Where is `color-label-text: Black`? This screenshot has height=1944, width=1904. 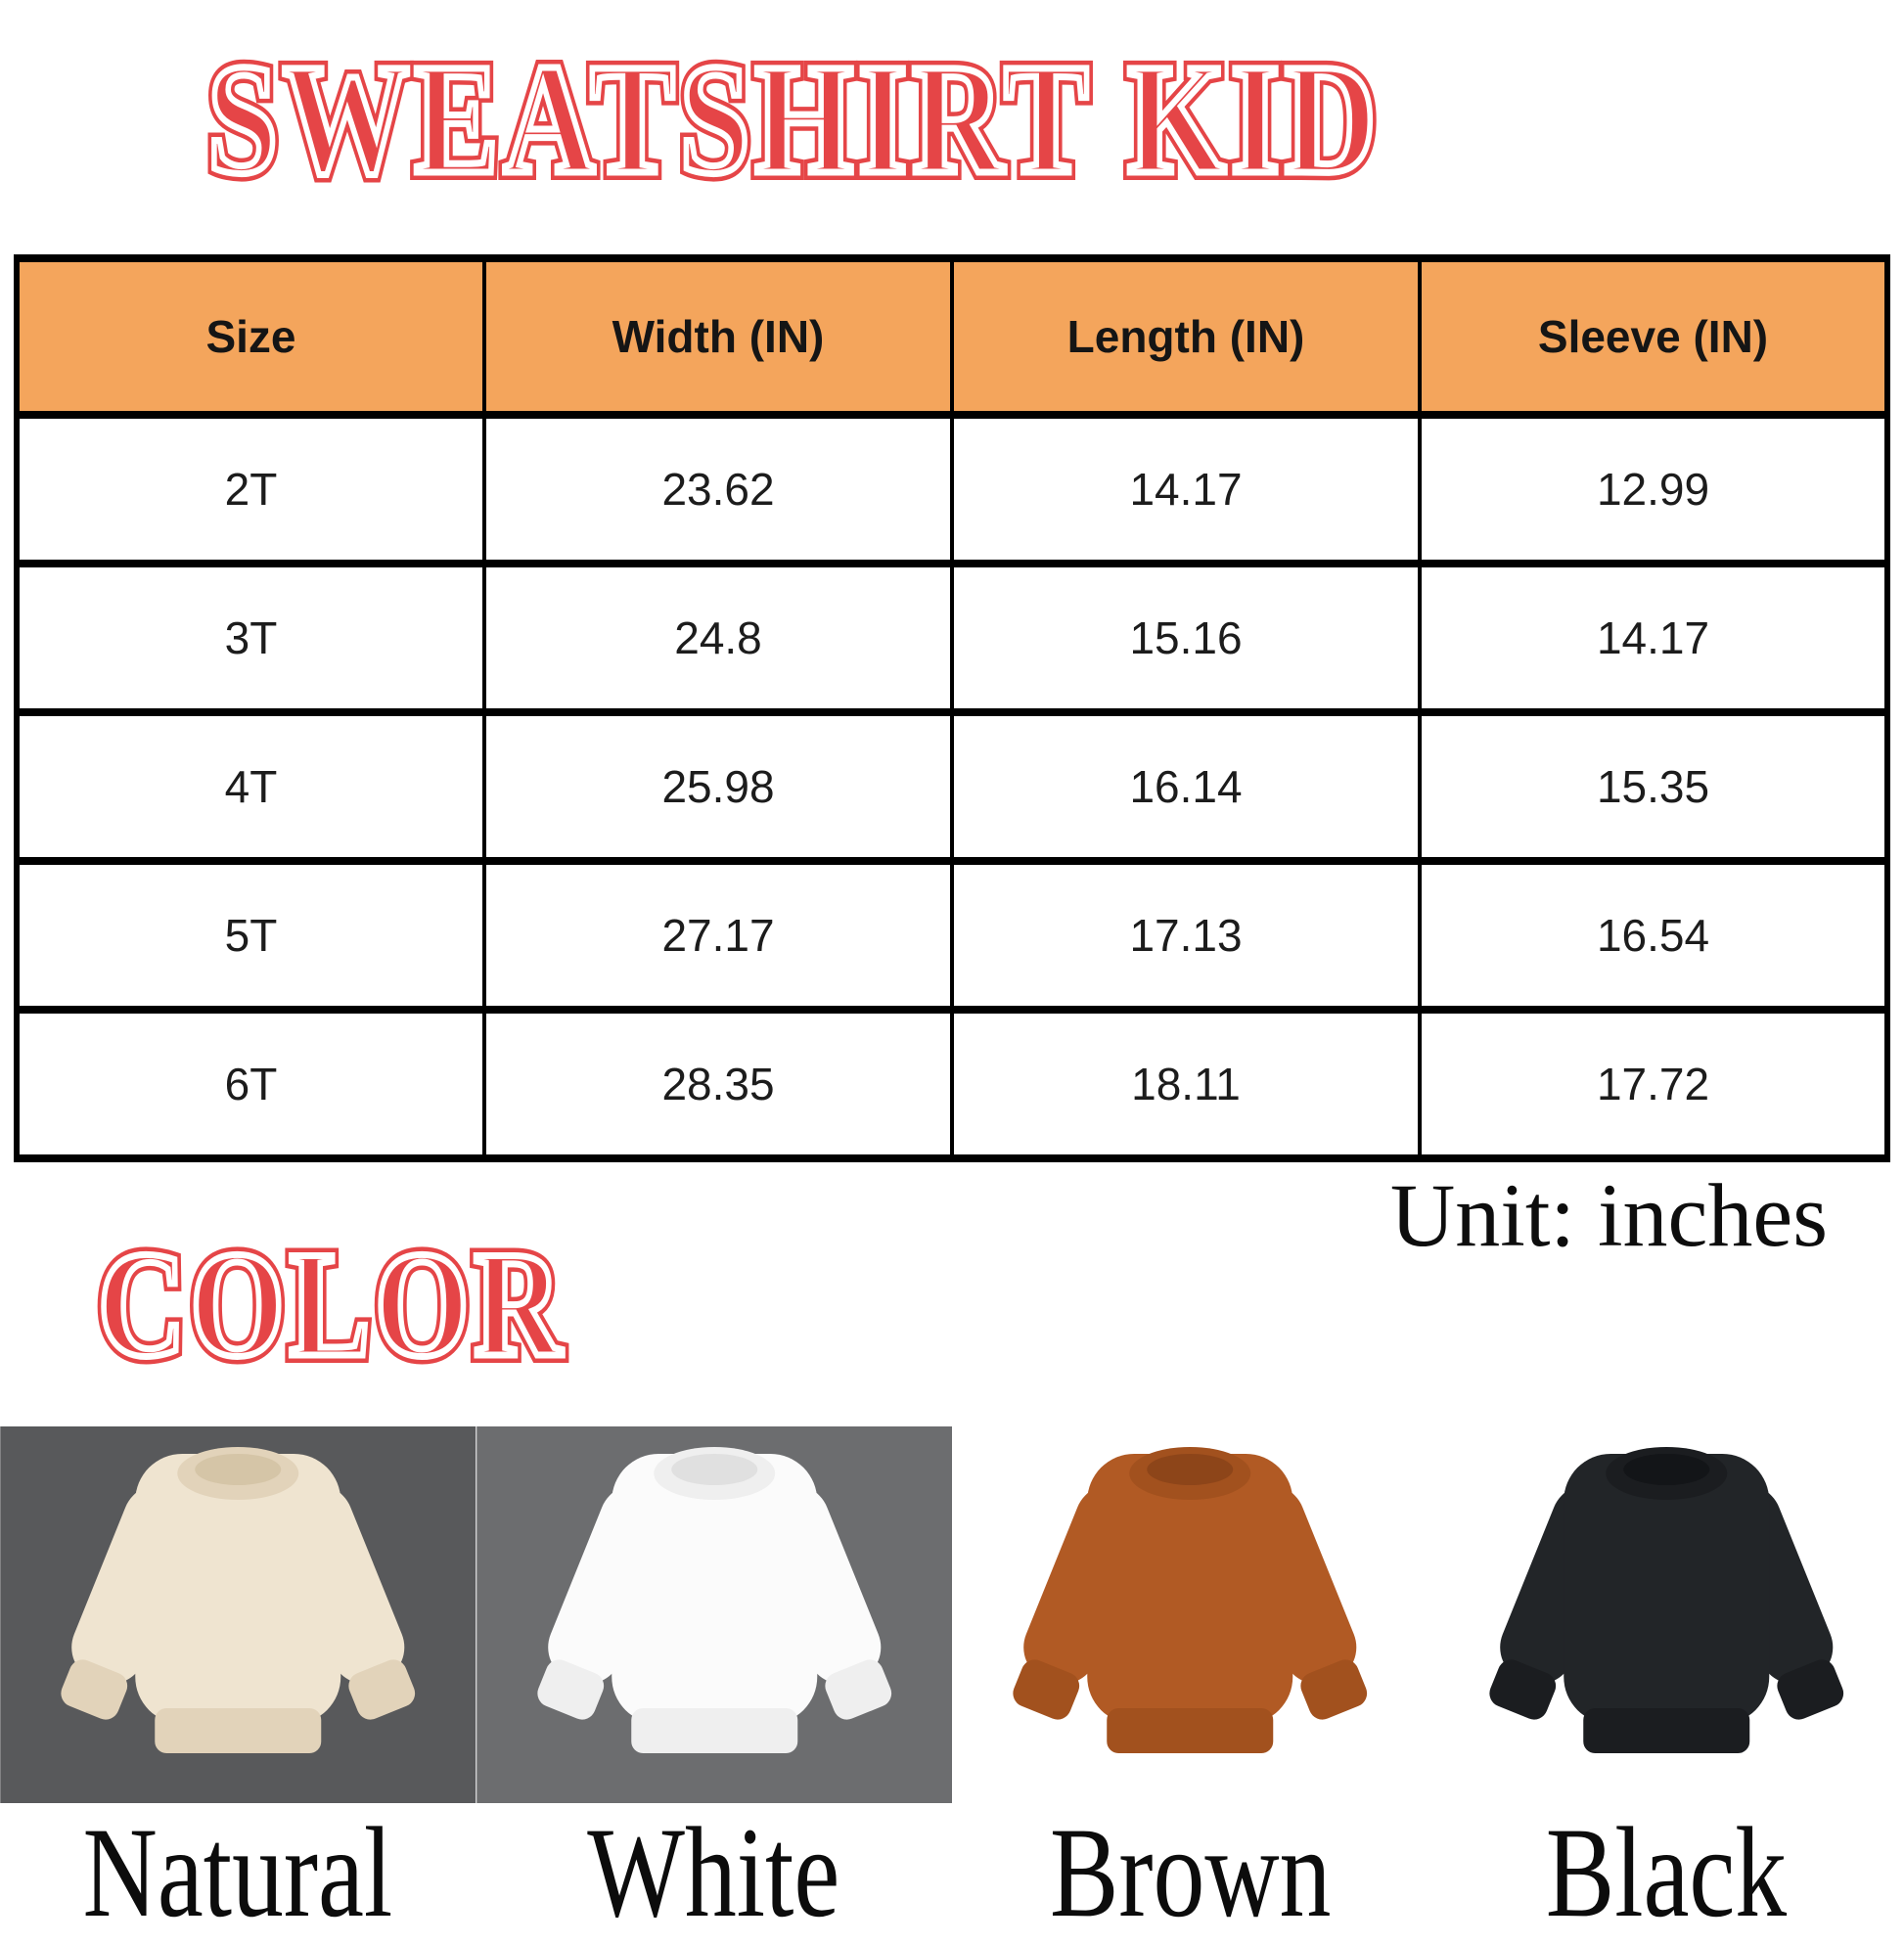
color-label-text: Black is located at coordinates (1666, 1872).